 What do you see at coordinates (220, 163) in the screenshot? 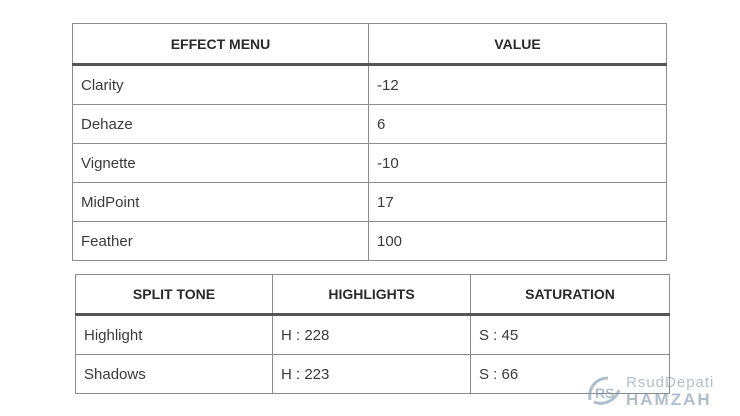
I see `effect-name-cell: Vignette` at bounding box center [220, 163].